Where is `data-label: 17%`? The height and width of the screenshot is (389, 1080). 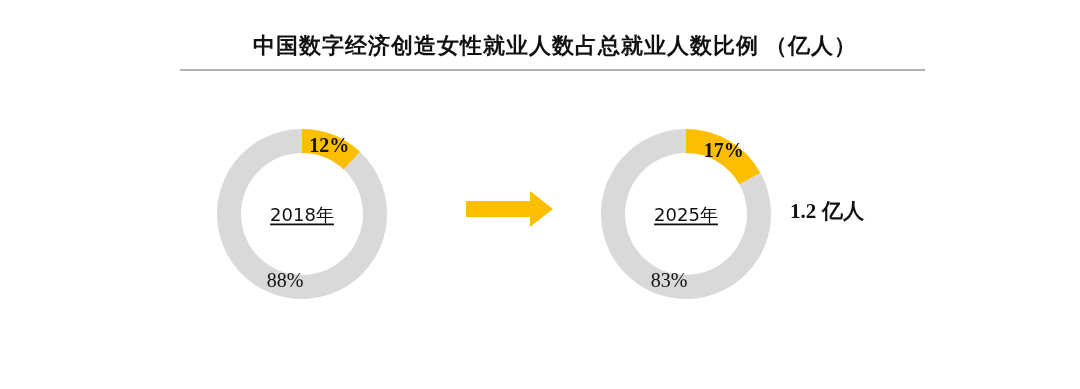 data-label: 17% is located at coordinates (723, 150).